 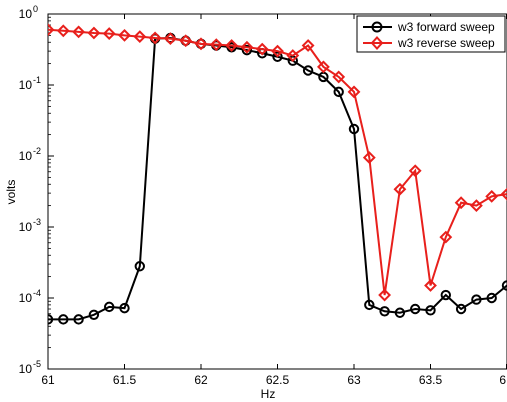 What do you see at coordinates (37, 293) in the screenshot?
I see `y-tick-exponent: -4` at bounding box center [37, 293].